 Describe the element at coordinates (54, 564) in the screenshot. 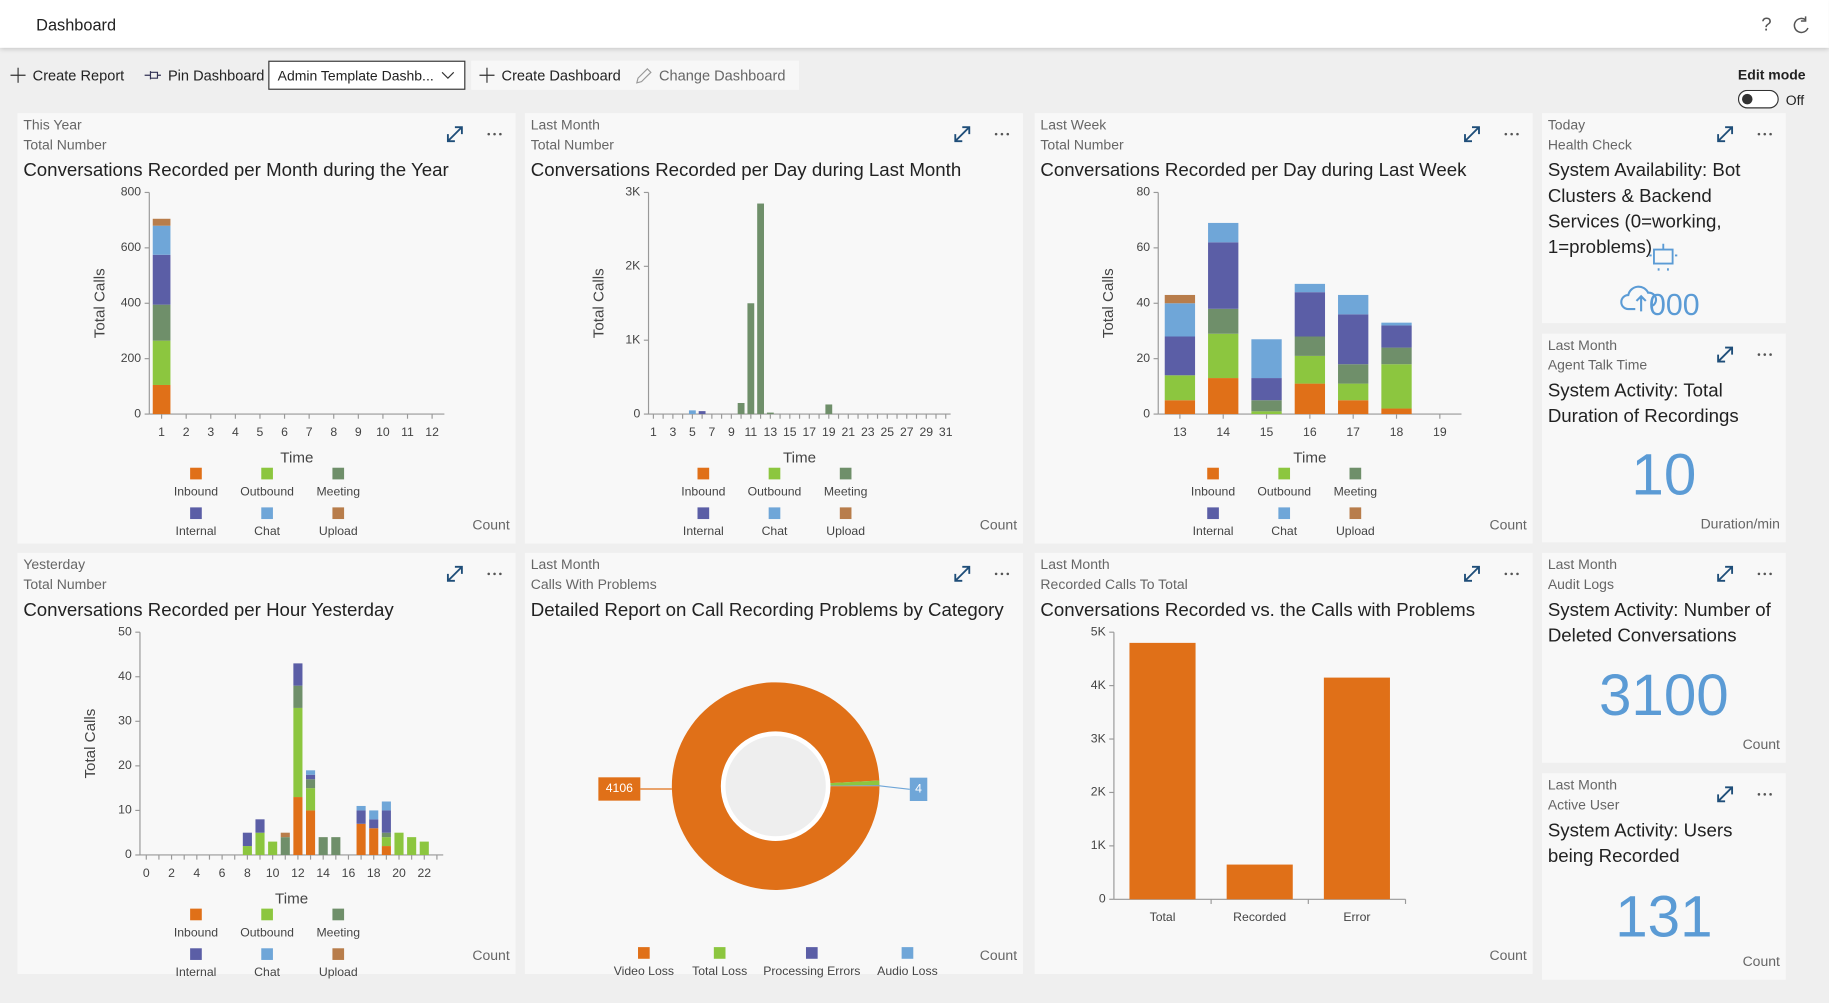

I see `widget-period: Yesterday` at that location.